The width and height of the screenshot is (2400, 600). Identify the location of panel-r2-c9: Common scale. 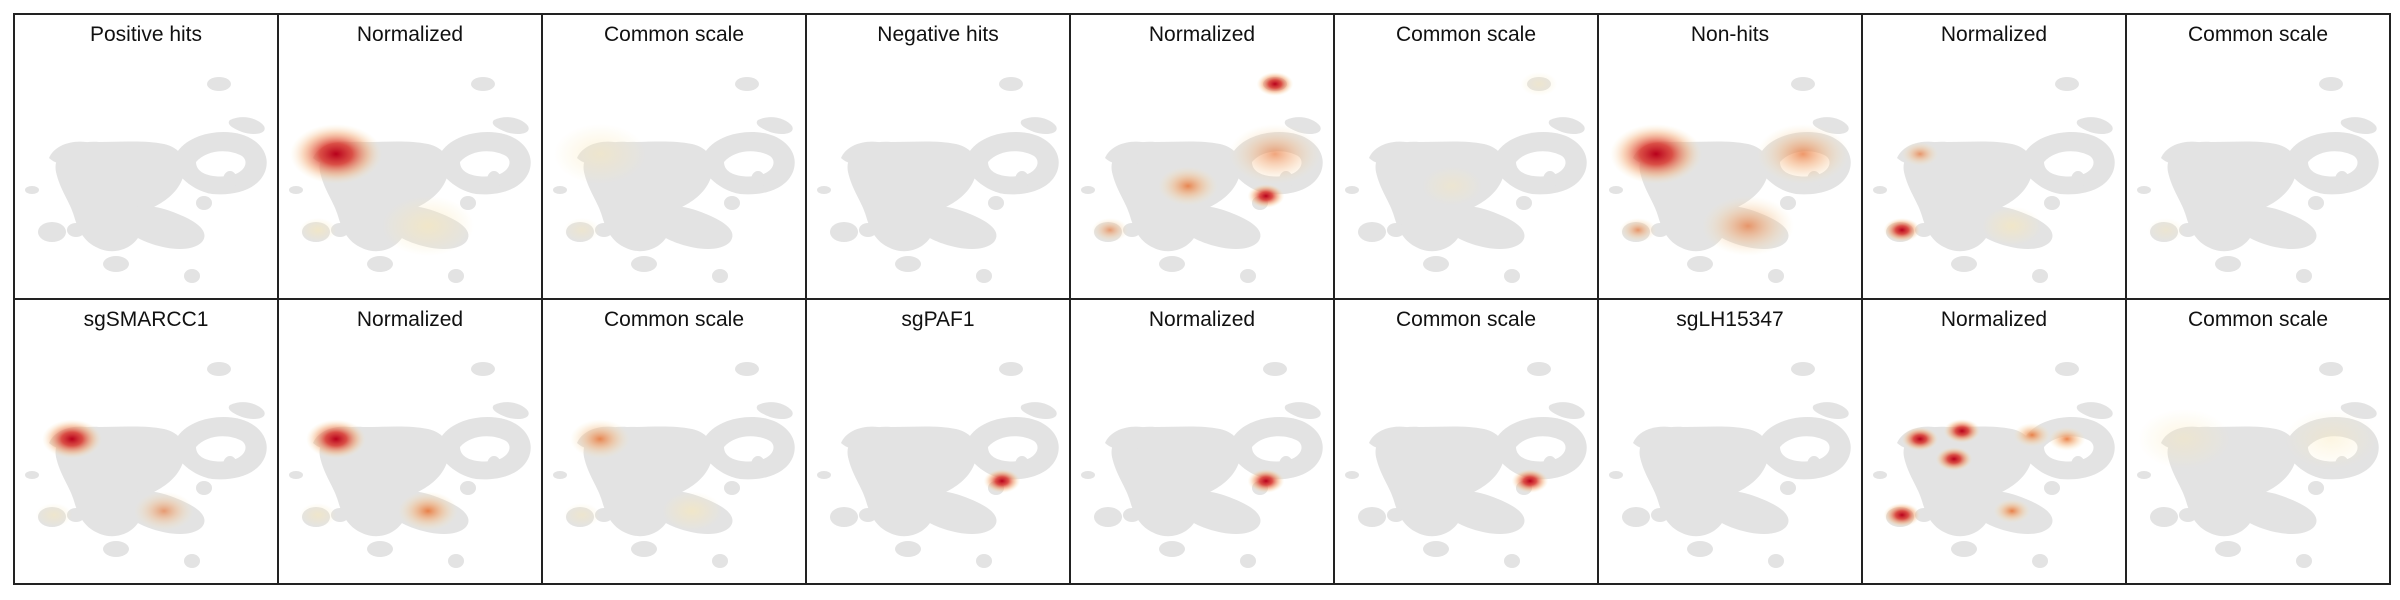
(2258, 441).